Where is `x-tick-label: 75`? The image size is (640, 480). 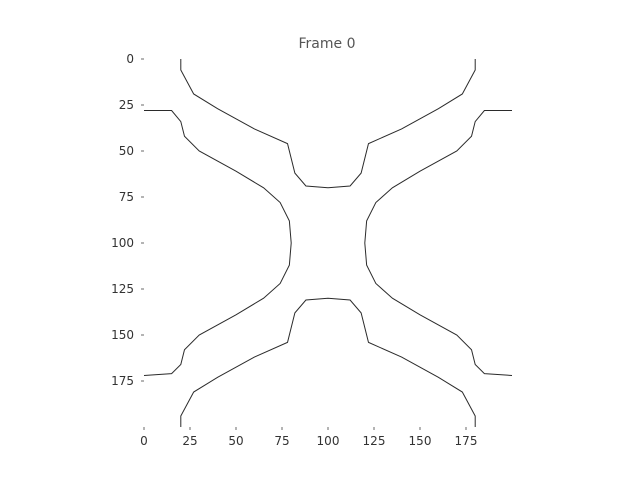 x-tick-label: 75 is located at coordinates (281, 441).